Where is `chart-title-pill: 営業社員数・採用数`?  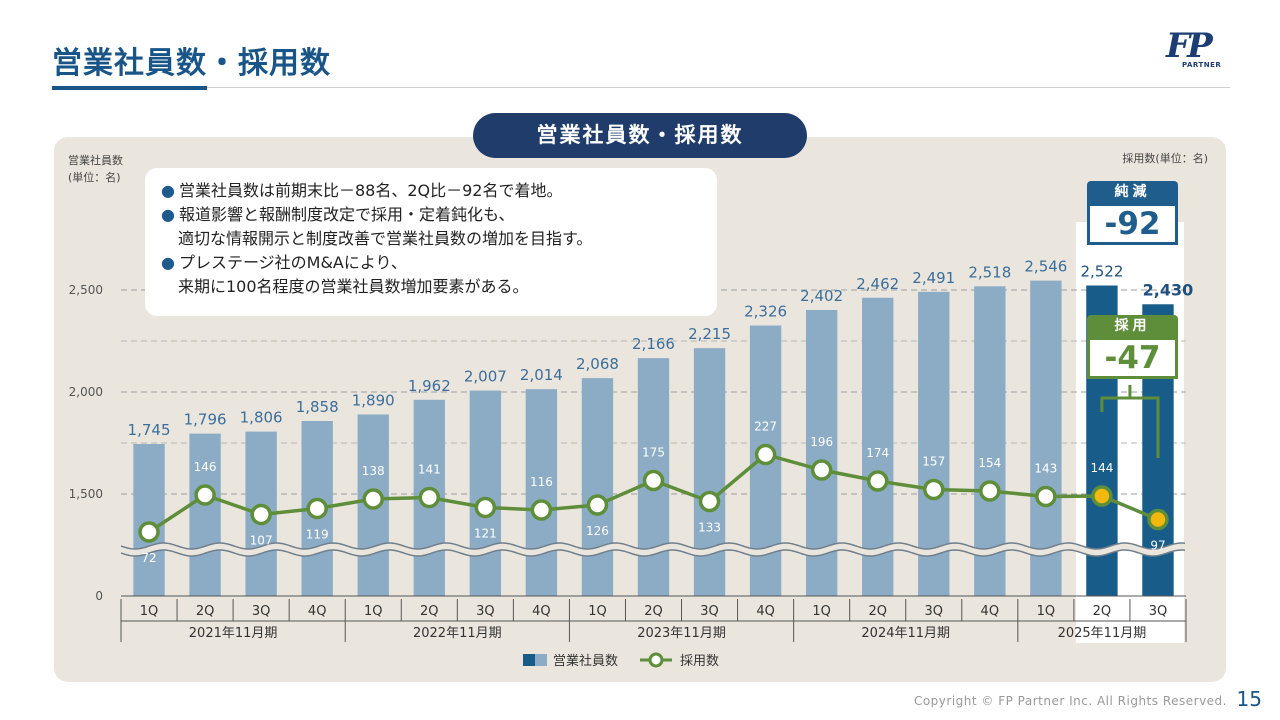 chart-title-pill: 営業社員数・採用数 is located at coordinates (640, 135).